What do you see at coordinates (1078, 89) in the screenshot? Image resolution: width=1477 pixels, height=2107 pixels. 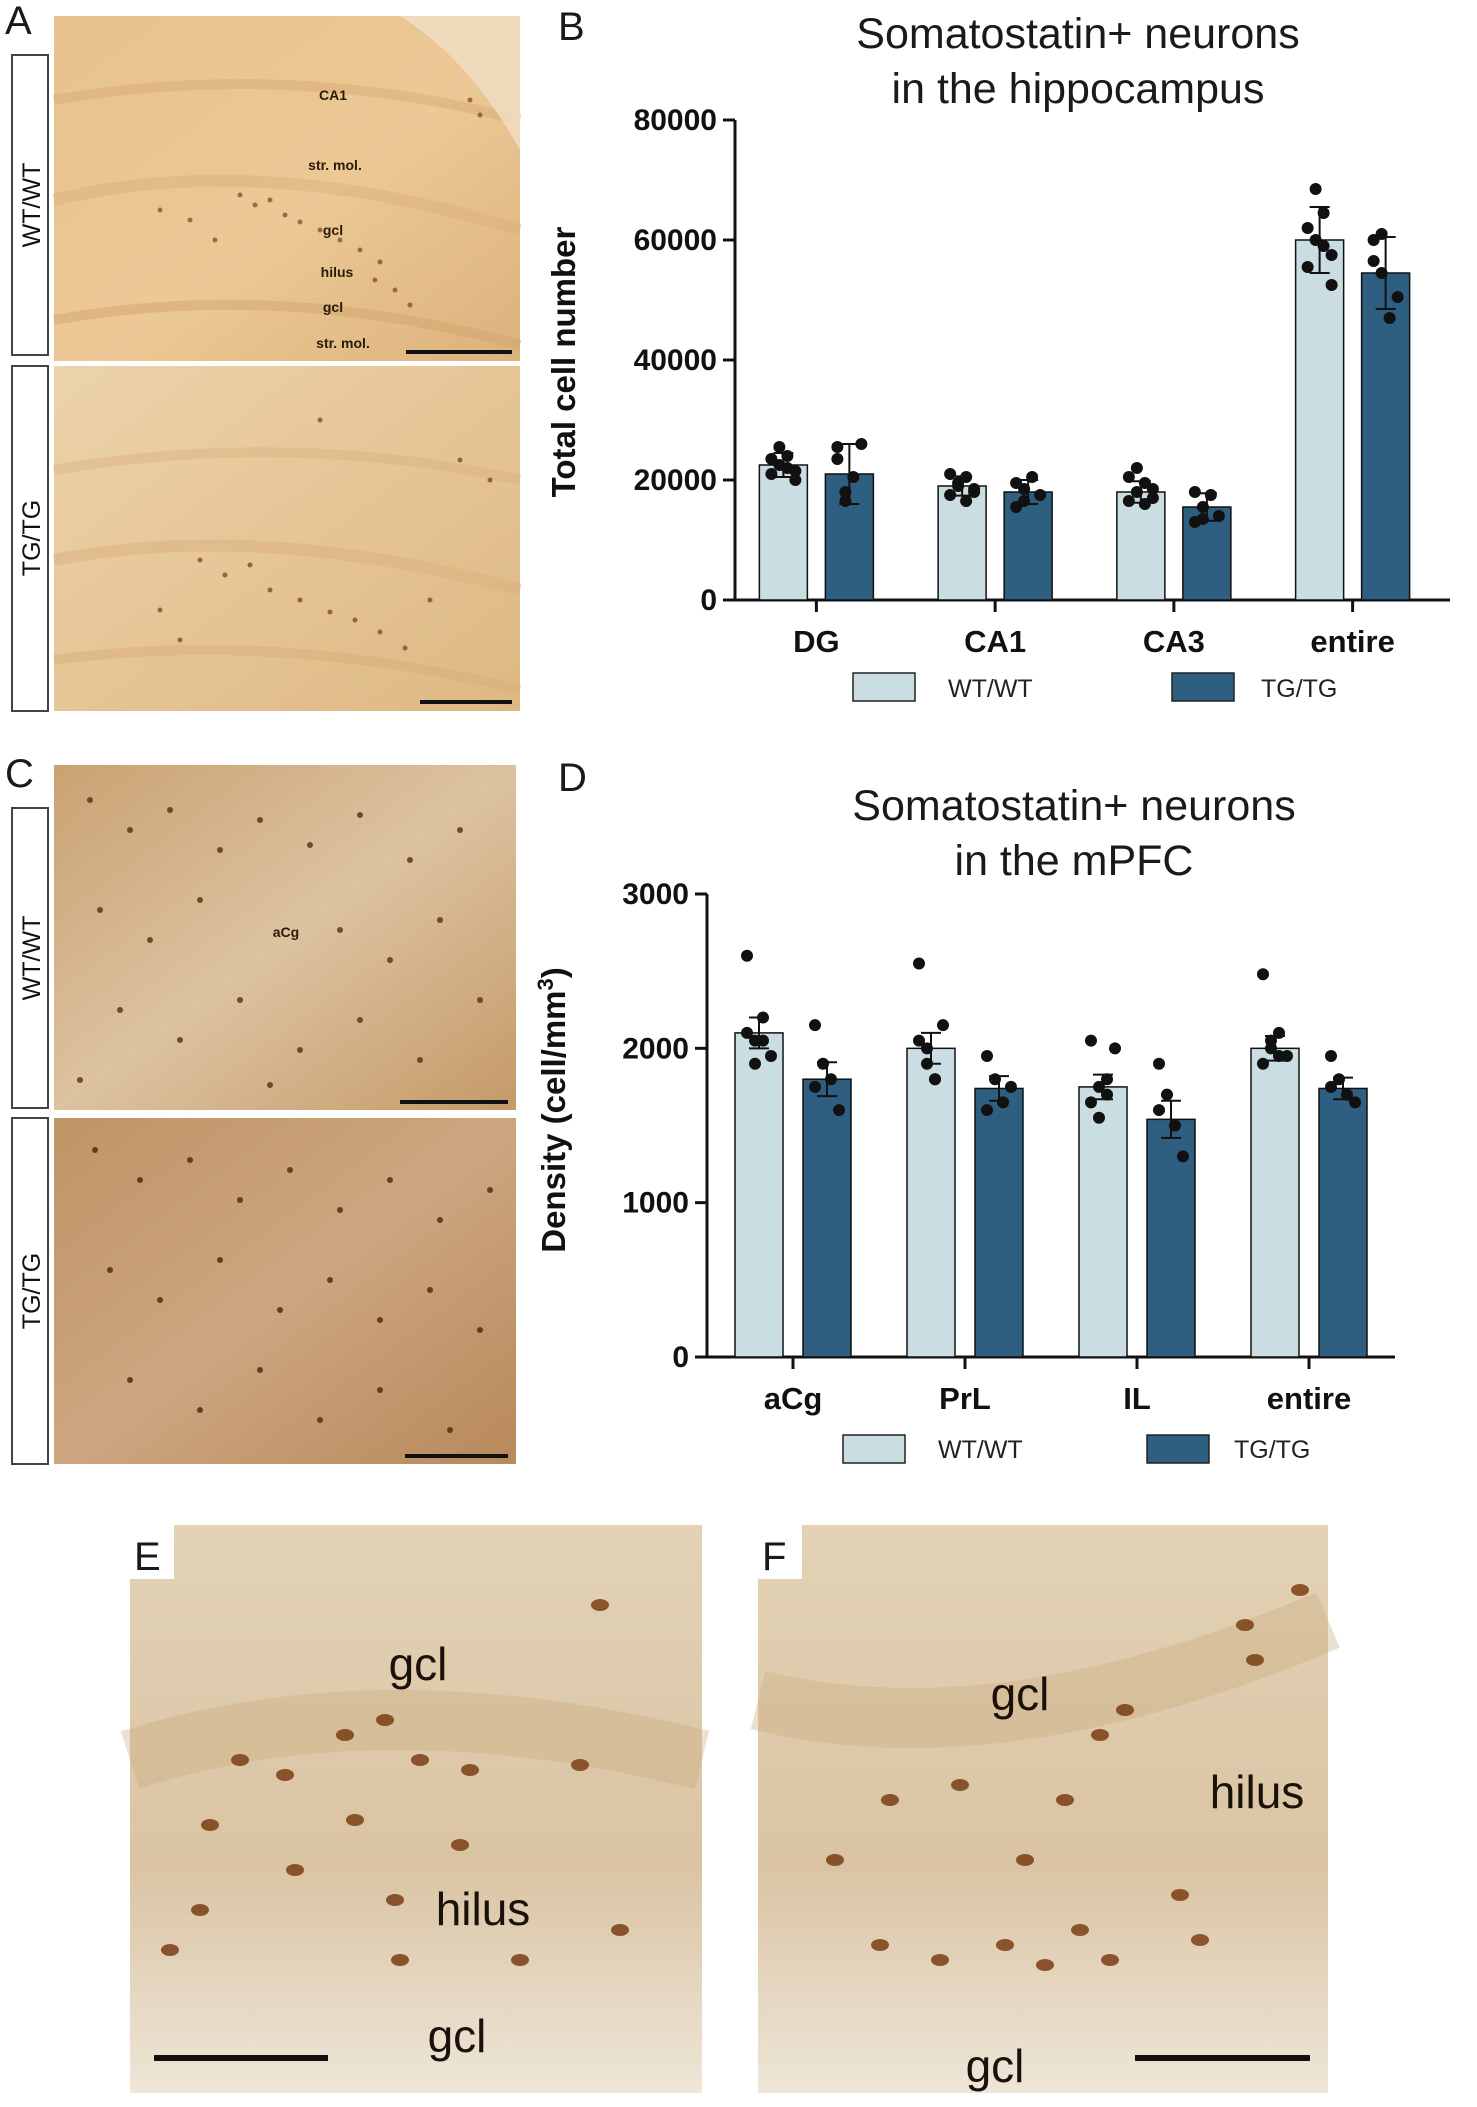 I see `chart-title-line2: in the hippocampus` at bounding box center [1078, 89].